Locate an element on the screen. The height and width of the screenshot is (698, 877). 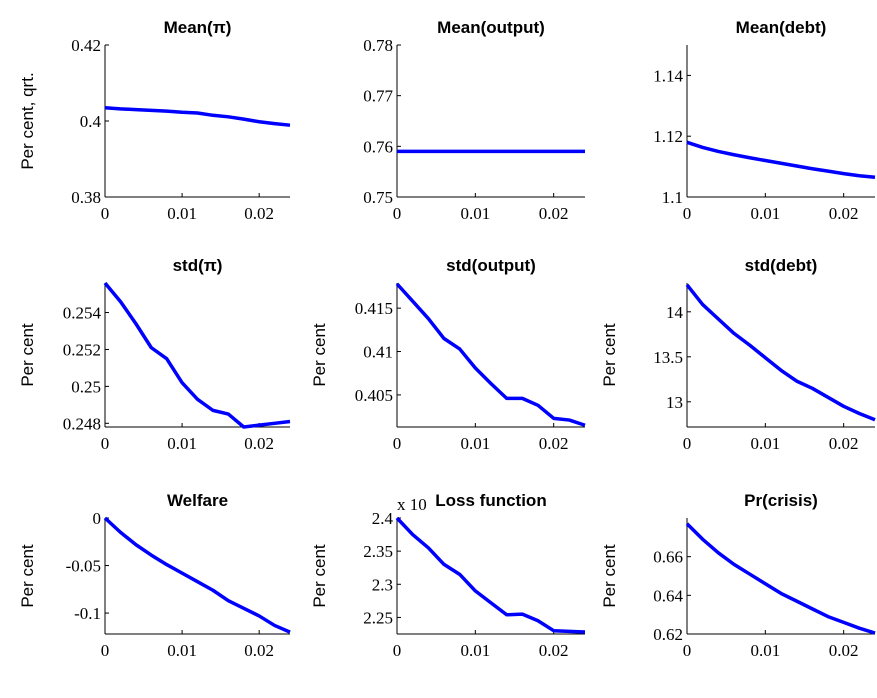
y-tick-label: 0.4 is located at coordinates (91, 121).